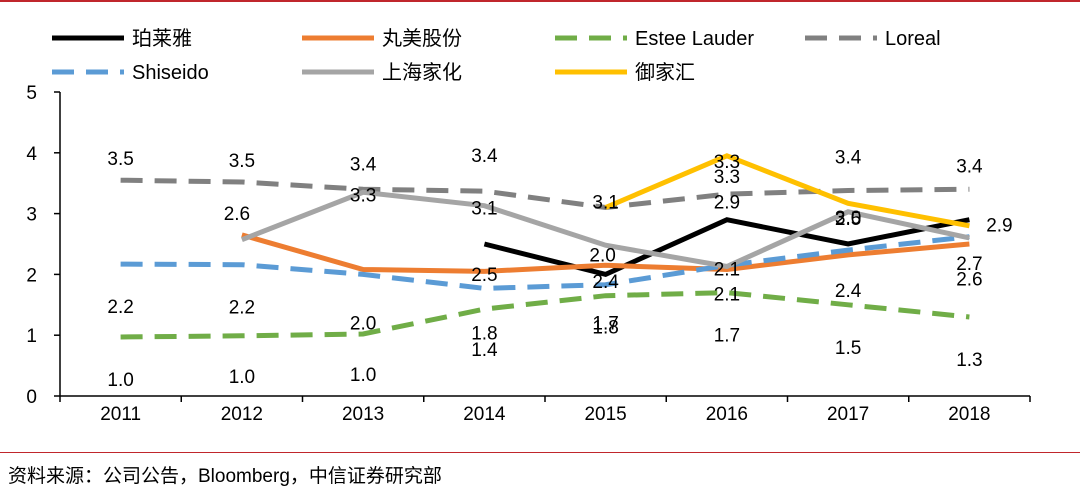 This screenshot has height=496, width=1080. I want to click on data-label-珀莱雅: 2.0, so click(602, 255).